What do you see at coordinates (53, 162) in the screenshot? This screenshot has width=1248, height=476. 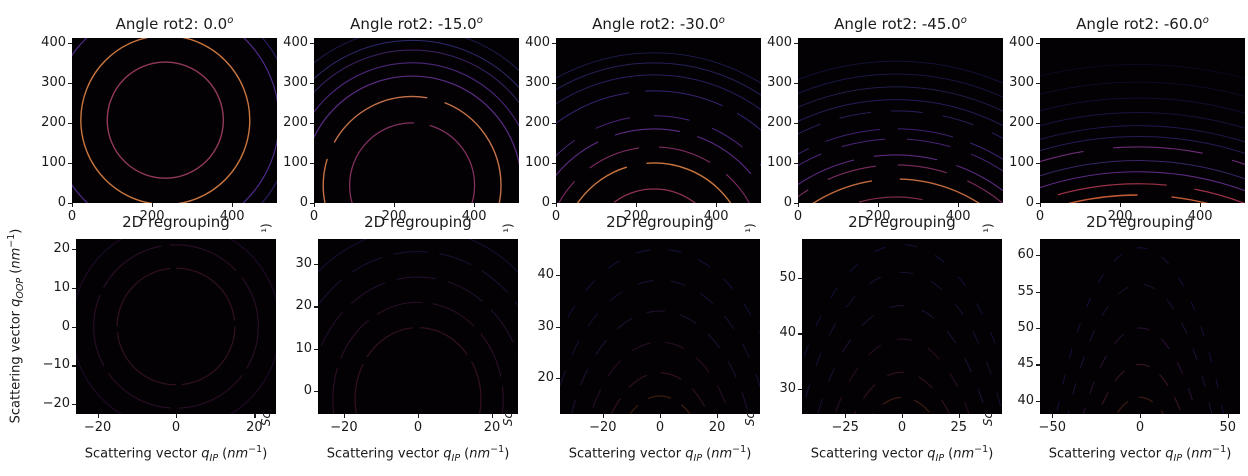 I see `y-tick-label: 100` at bounding box center [53, 162].